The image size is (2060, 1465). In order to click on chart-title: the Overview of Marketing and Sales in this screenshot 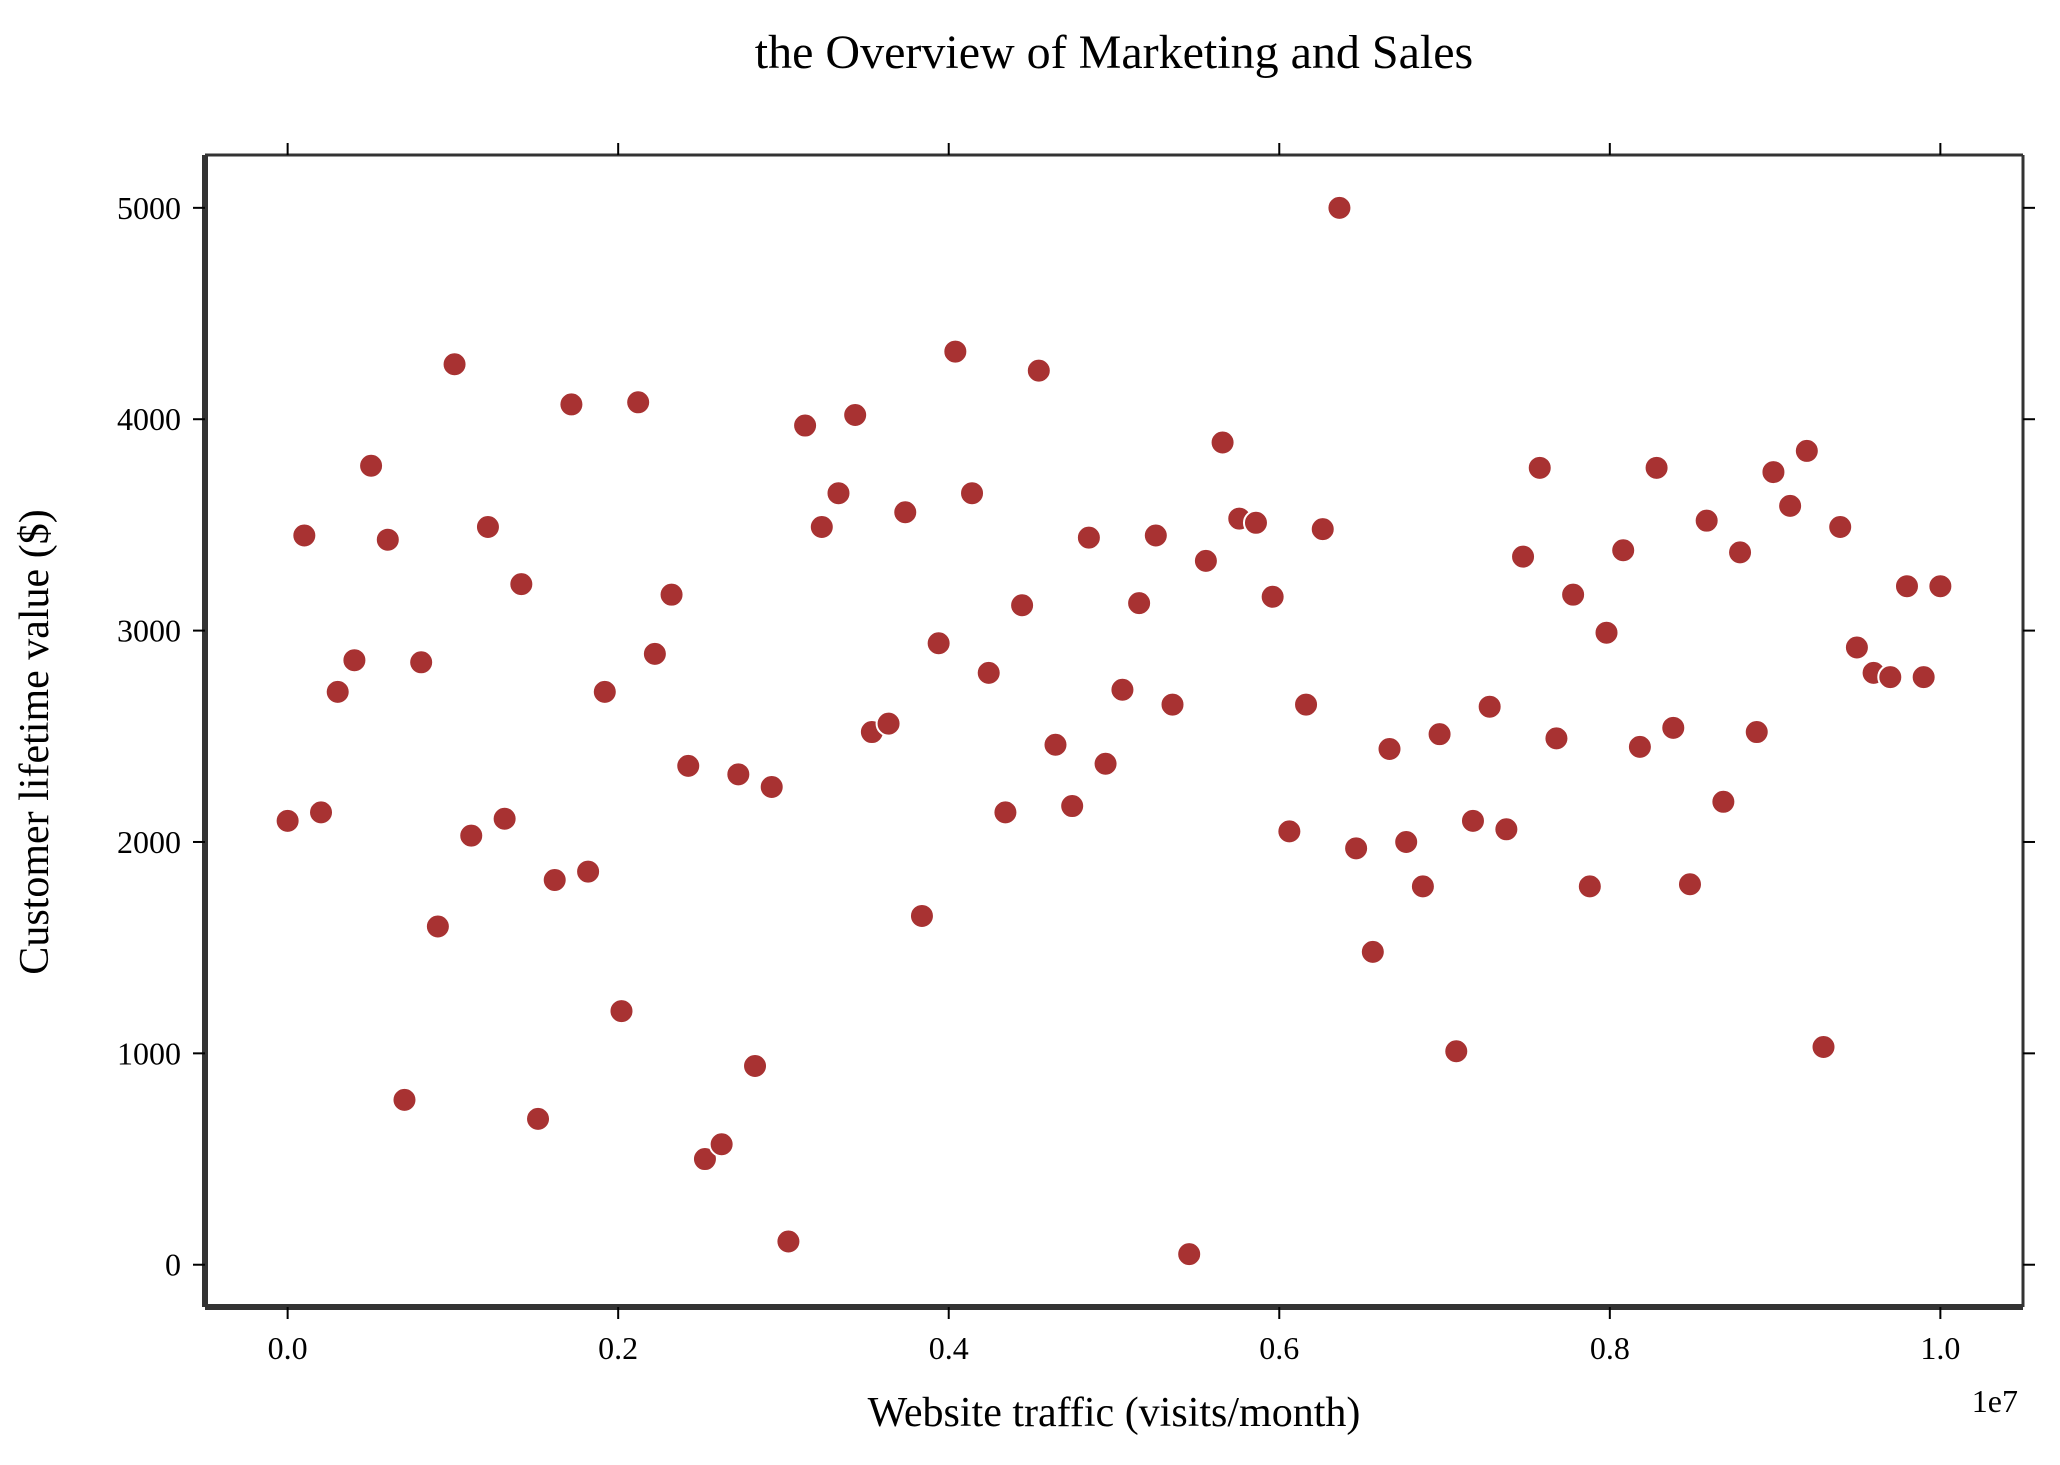, I will do `click(1114, 52)`.